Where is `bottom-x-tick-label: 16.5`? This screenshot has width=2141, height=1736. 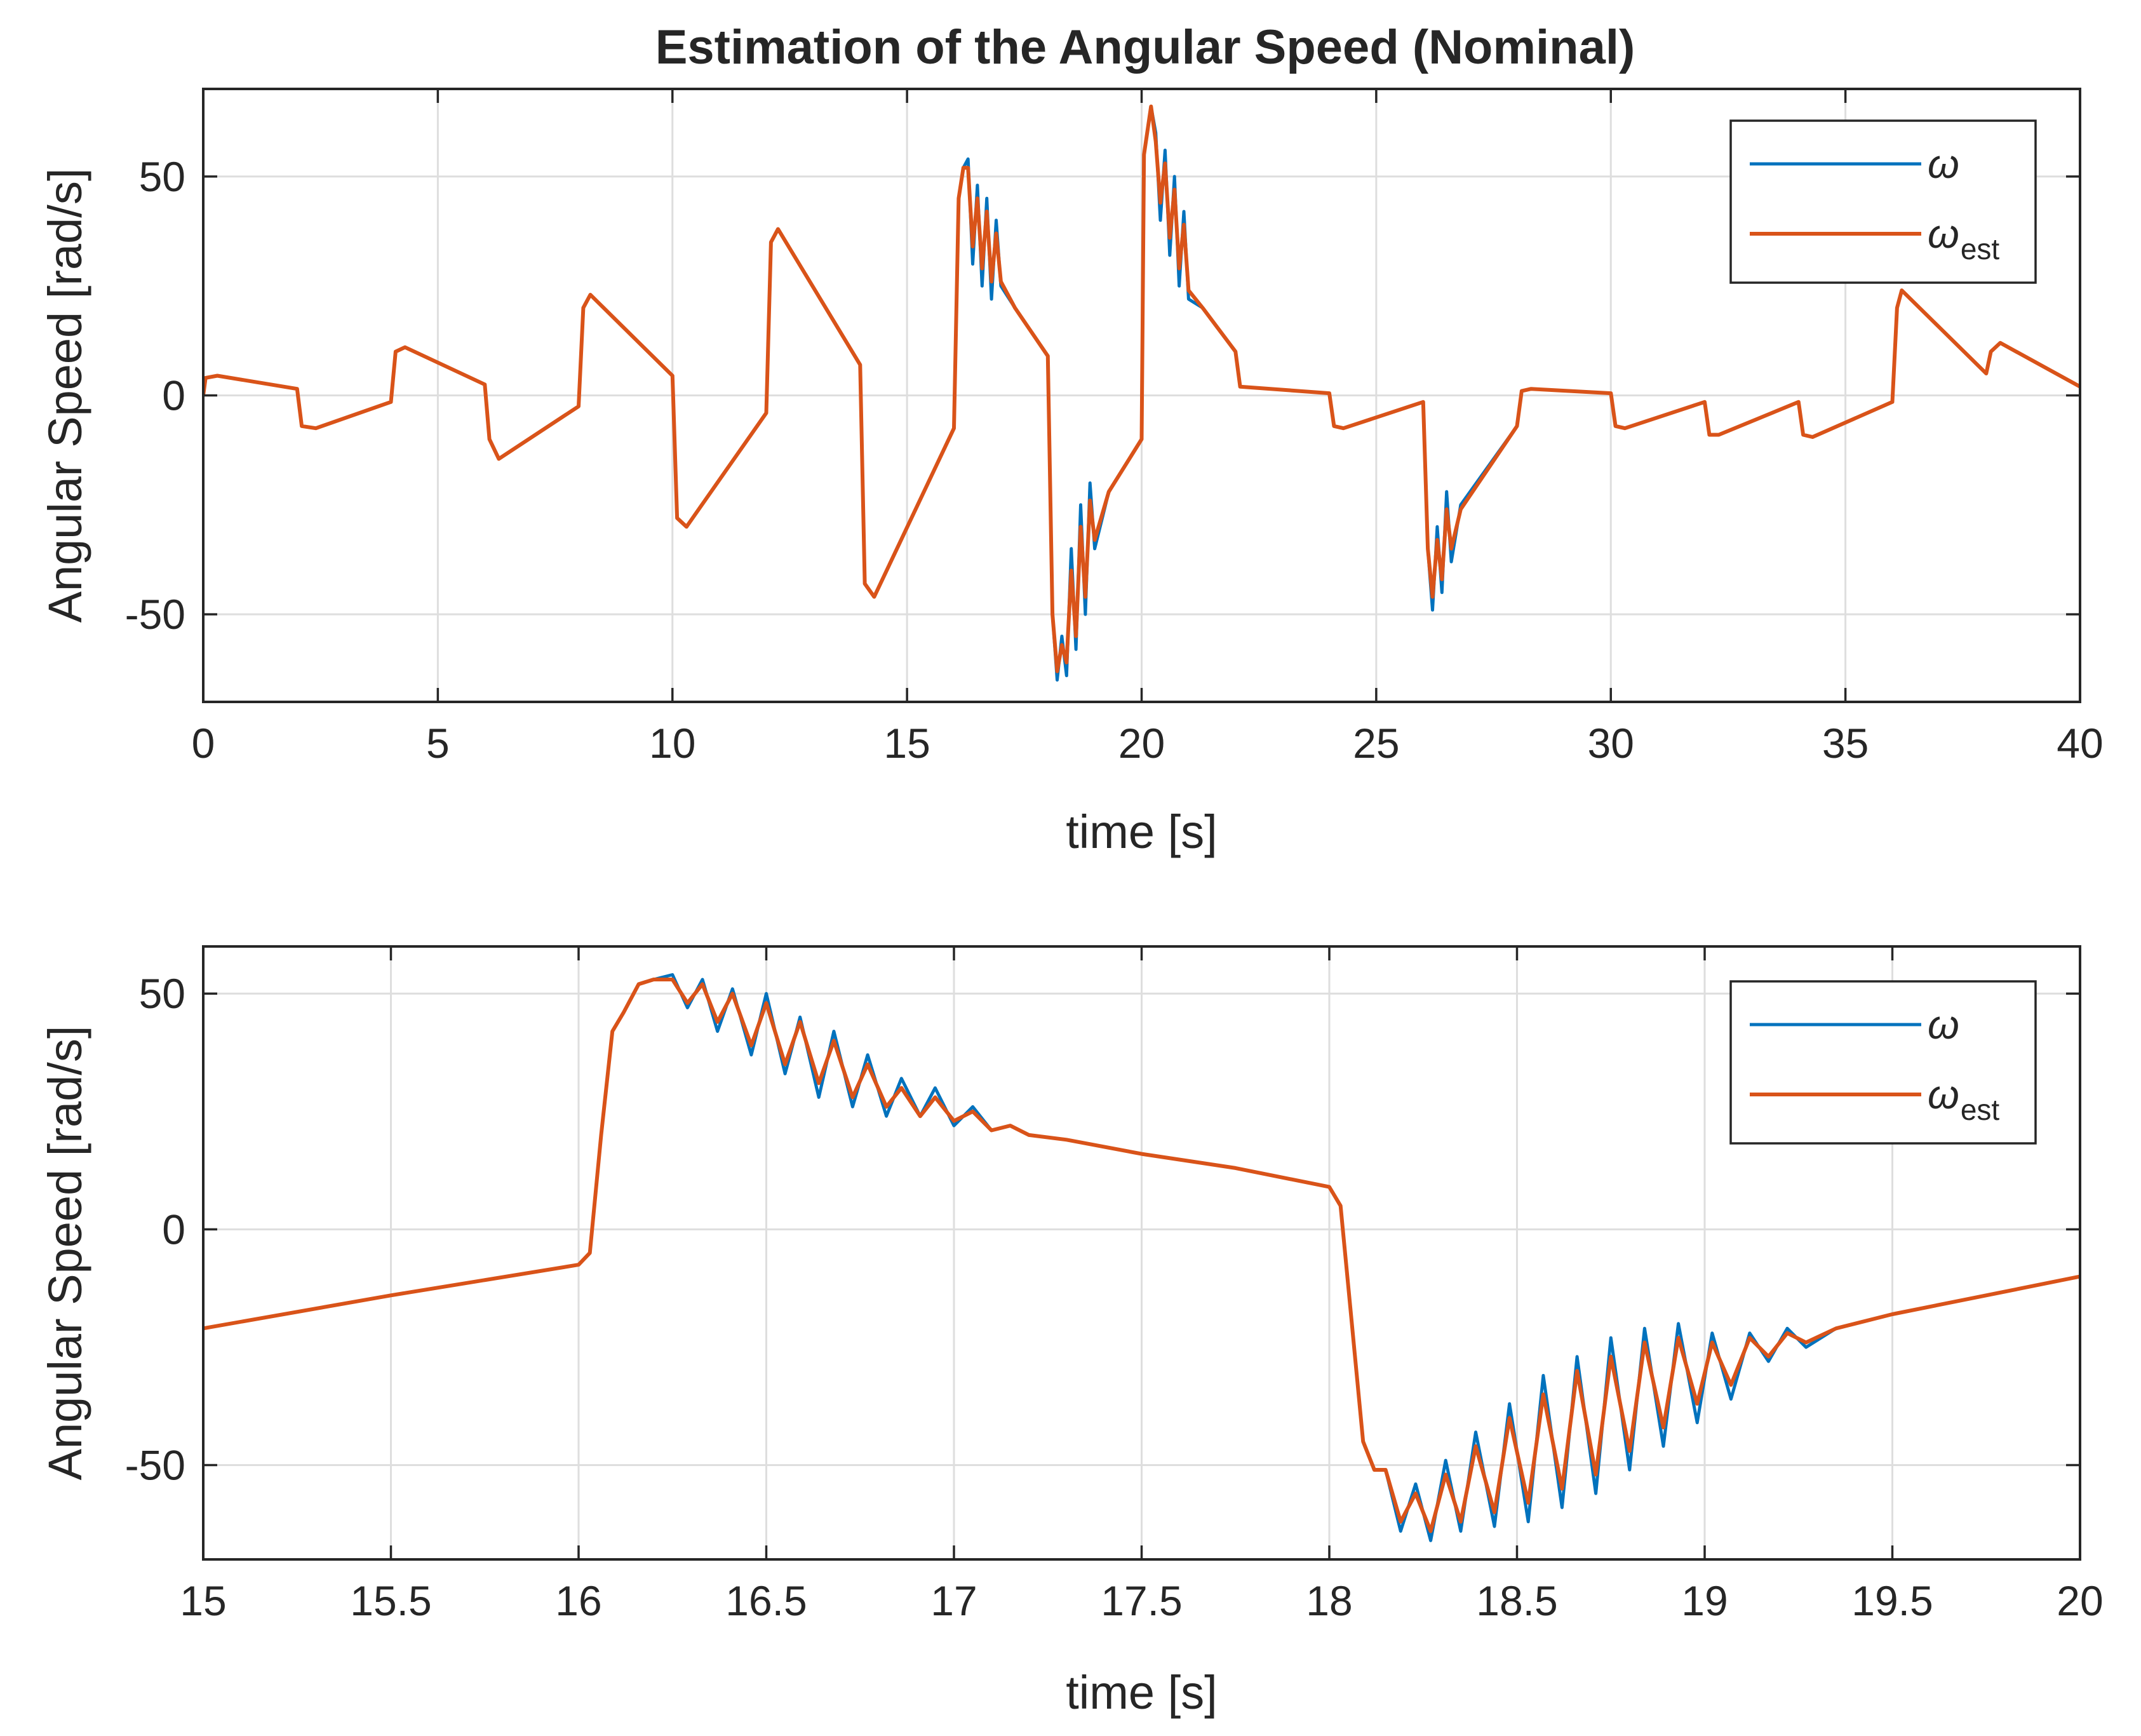 bottom-x-tick-label: 16.5 is located at coordinates (766, 1600).